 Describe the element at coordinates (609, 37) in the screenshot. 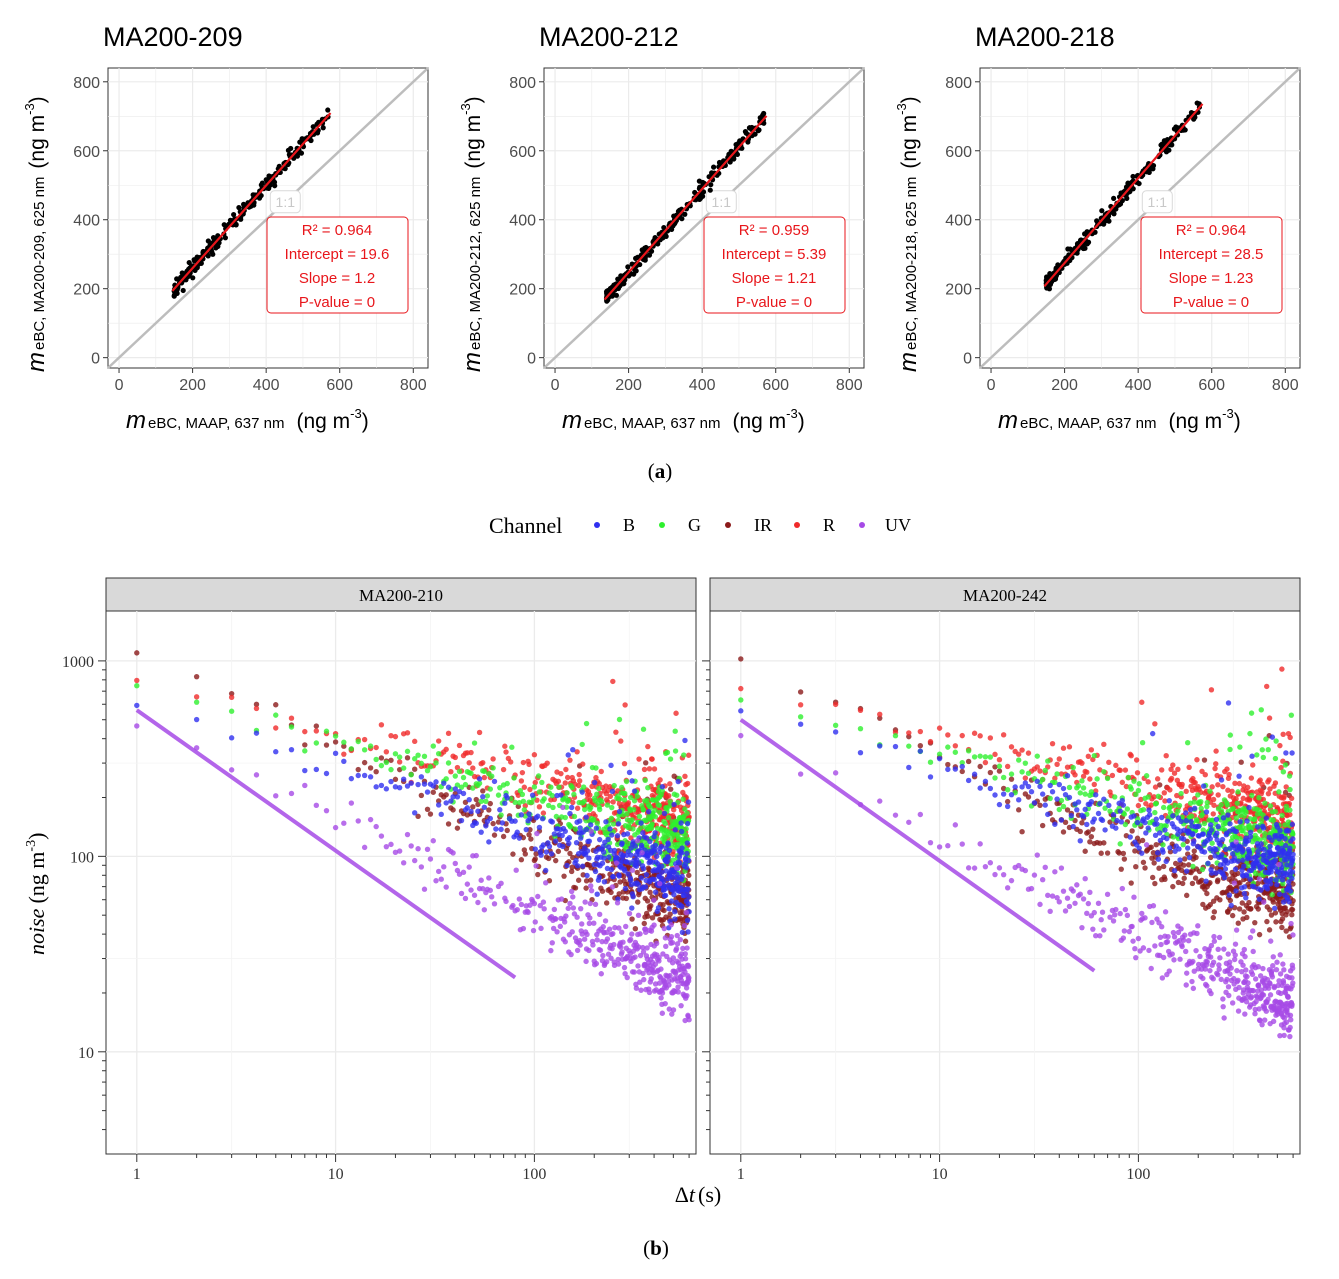

I see `chart-a2-title: MA200-212` at that location.